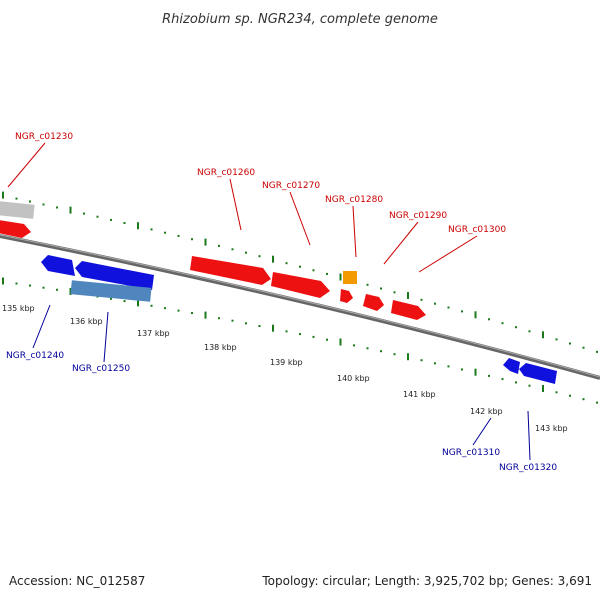 This screenshot has height=600, width=600. Describe the element at coordinates (44, 137) in the screenshot. I see `gene-label: NGR_c01230` at that location.